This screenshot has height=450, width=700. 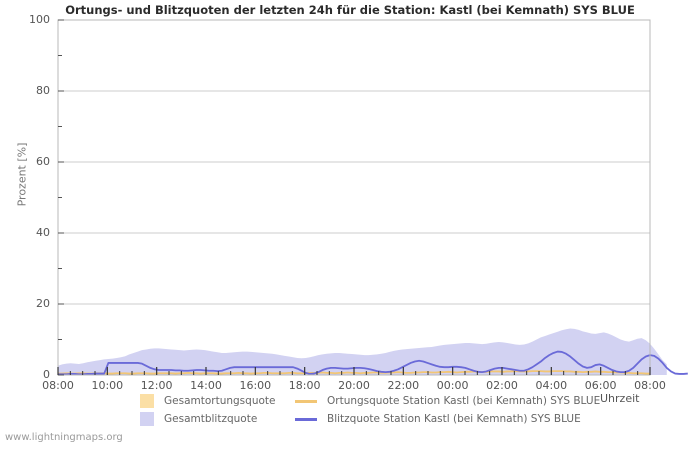 I want to click on y-tick-label: 60, so click(x=43, y=161).